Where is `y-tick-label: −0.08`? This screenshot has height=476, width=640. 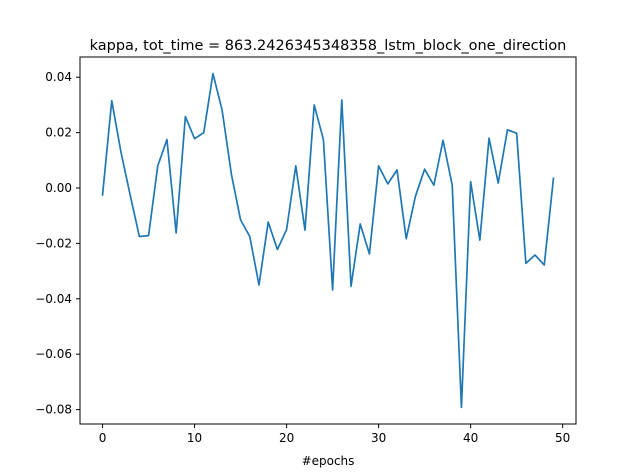
y-tick-label: −0.08 is located at coordinates (53, 410).